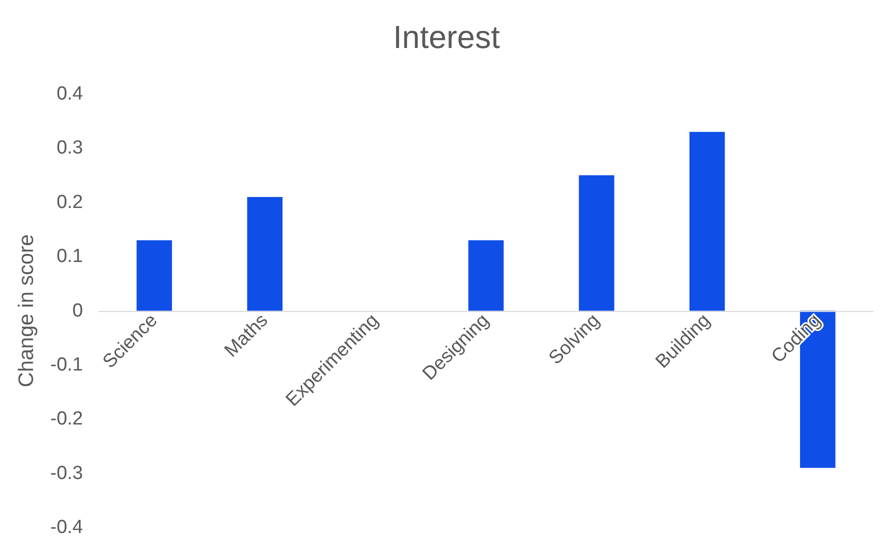 The image size is (893, 545). I want to click on y-tick-label: 0.1, so click(69, 257).